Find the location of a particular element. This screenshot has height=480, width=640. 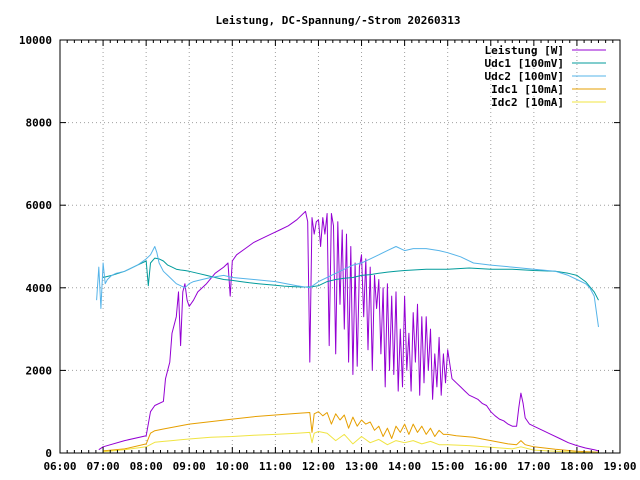

y-tick-label: 0 is located at coordinates (48, 453).